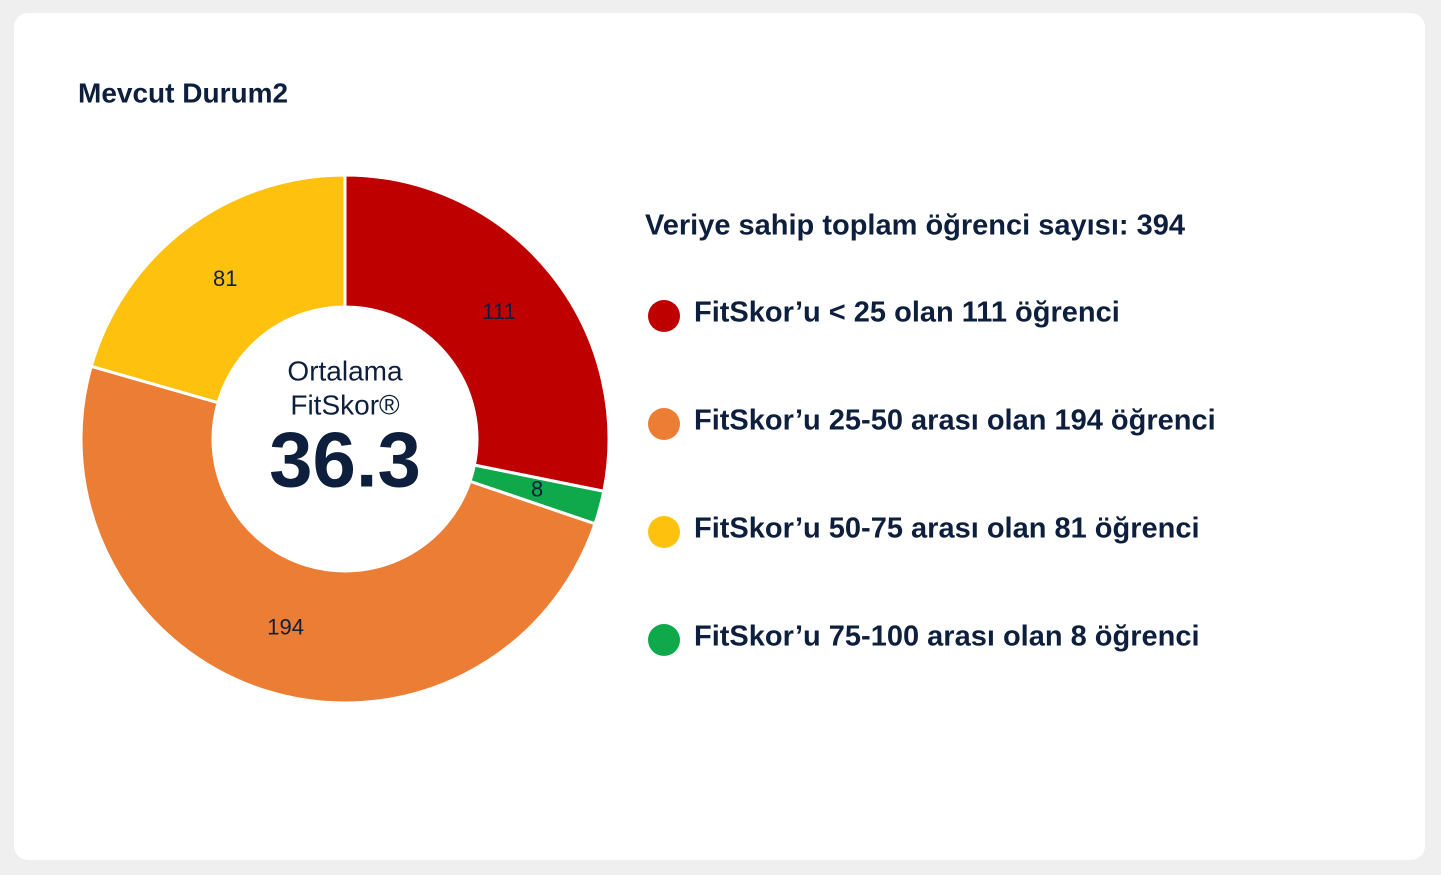  What do you see at coordinates (285, 627) in the screenshot?
I see `slice-label: 194` at bounding box center [285, 627].